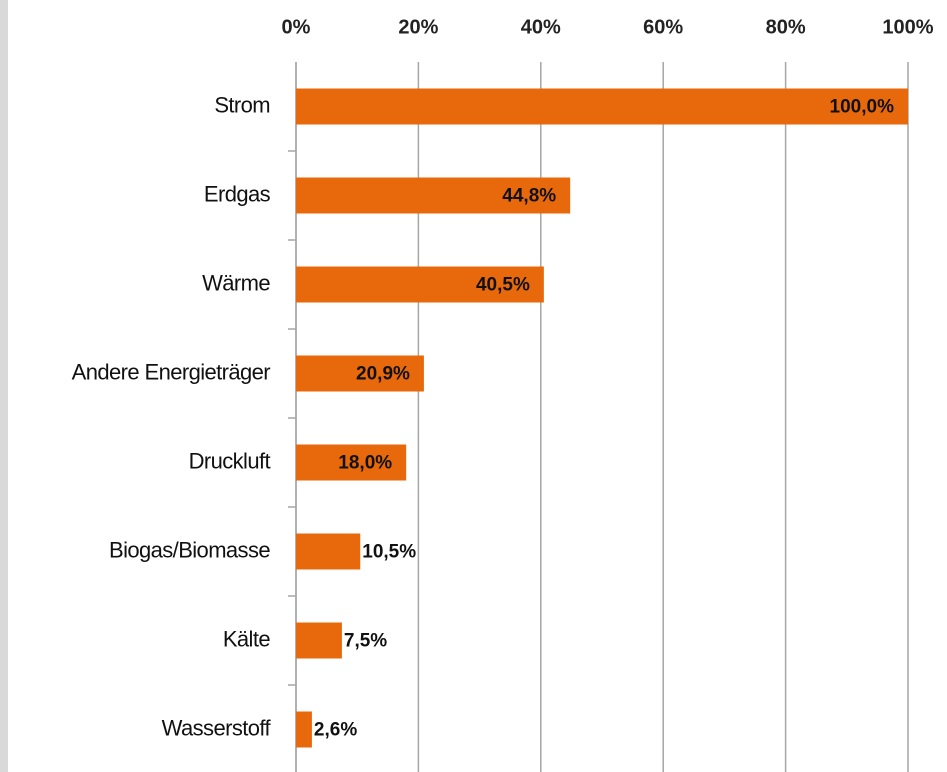 The image size is (947, 772). What do you see at coordinates (237, 193) in the screenshot?
I see `y-tick-label: Erdgas` at bounding box center [237, 193].